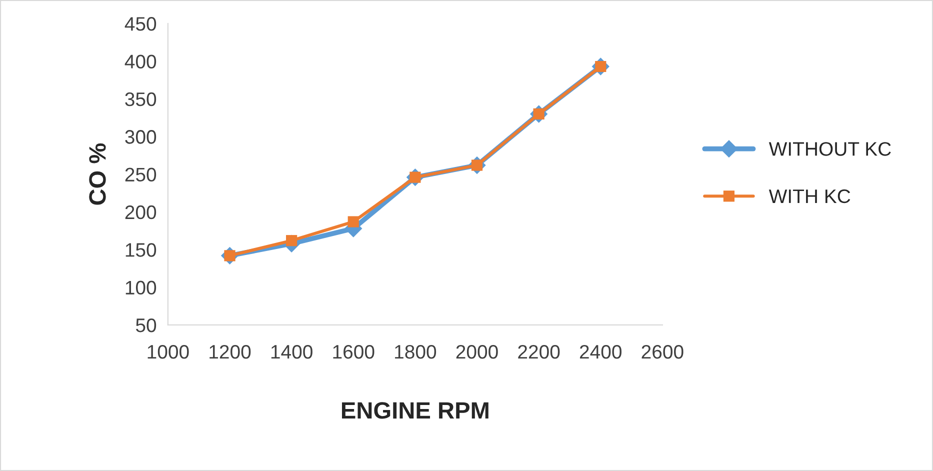 The image size is (933, 471). What do you see at coordinates (539, 351) in the screenshot?
I see `x-tick-label: 2200` at bounding box center [539, 351].